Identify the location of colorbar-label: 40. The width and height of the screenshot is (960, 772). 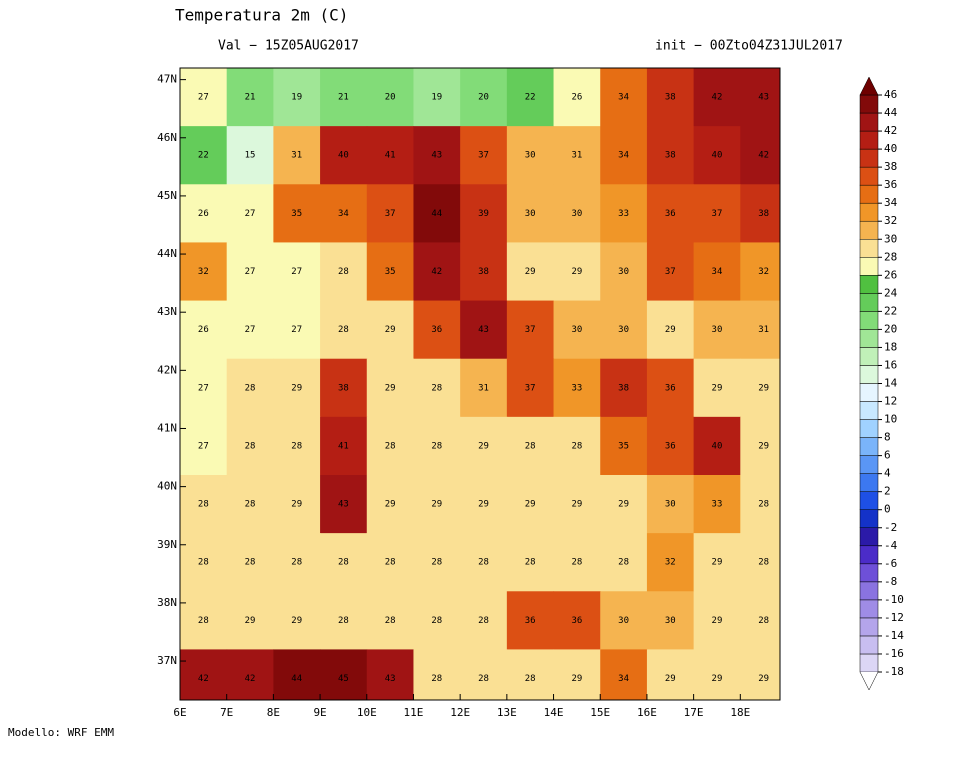
(890, 148).